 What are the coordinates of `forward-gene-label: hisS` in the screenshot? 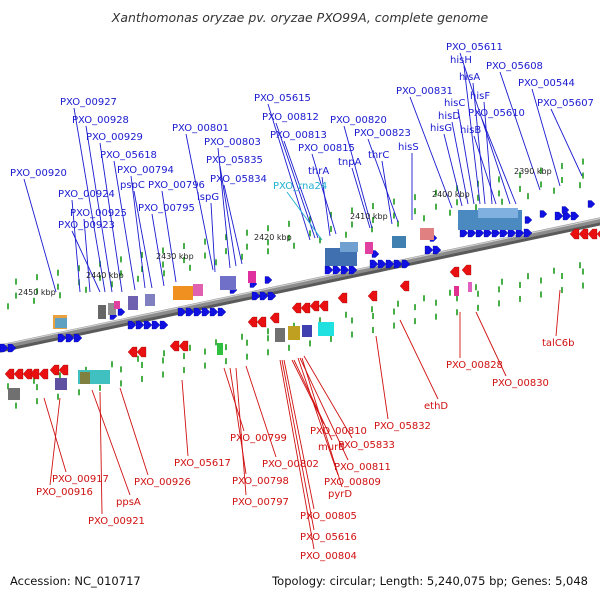 It's located at (408, 147).